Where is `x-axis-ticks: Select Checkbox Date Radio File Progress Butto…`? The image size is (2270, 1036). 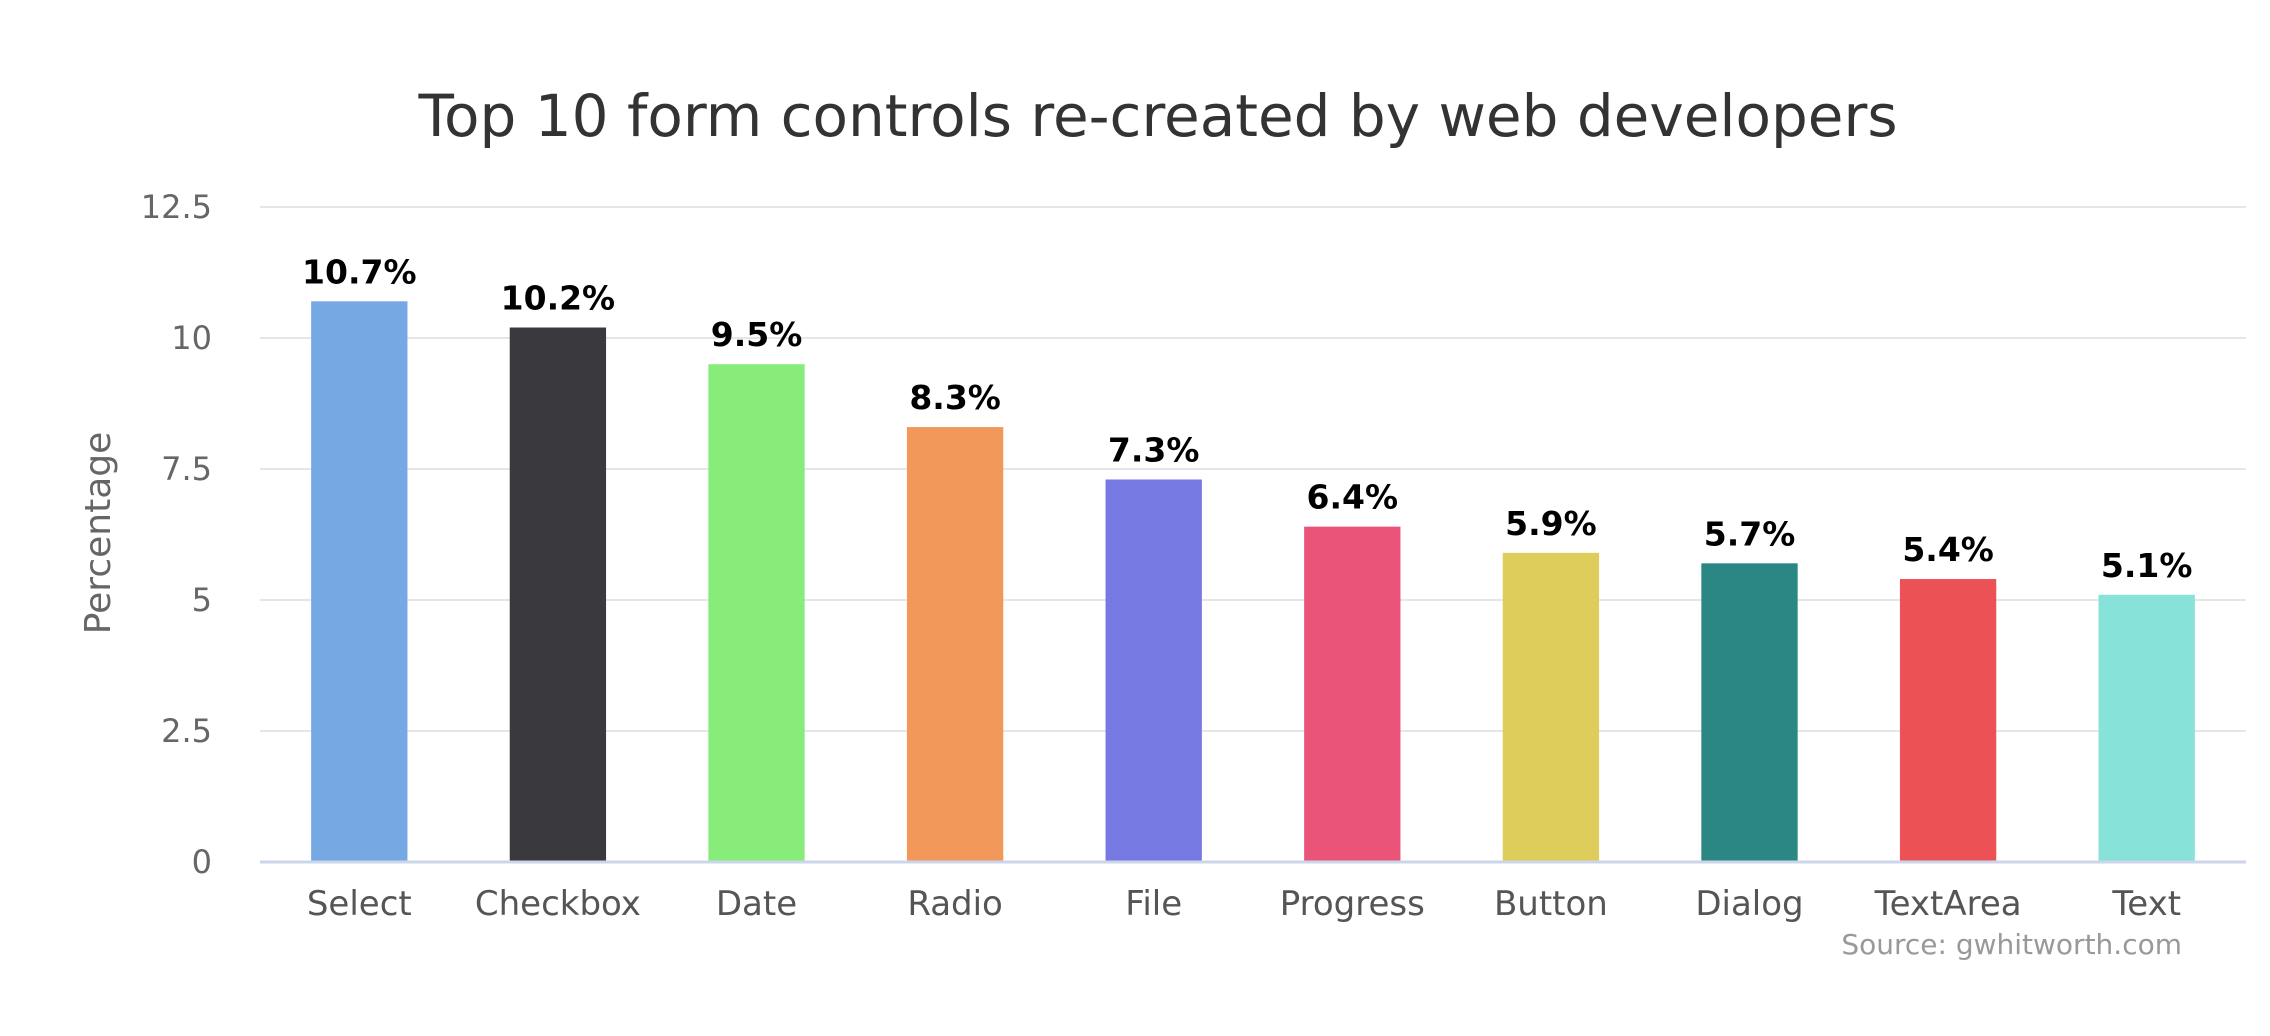 x-axis-ticks: Select Checkbox Date Radio File Progress Butto… is located at coordinates (1244, 904).